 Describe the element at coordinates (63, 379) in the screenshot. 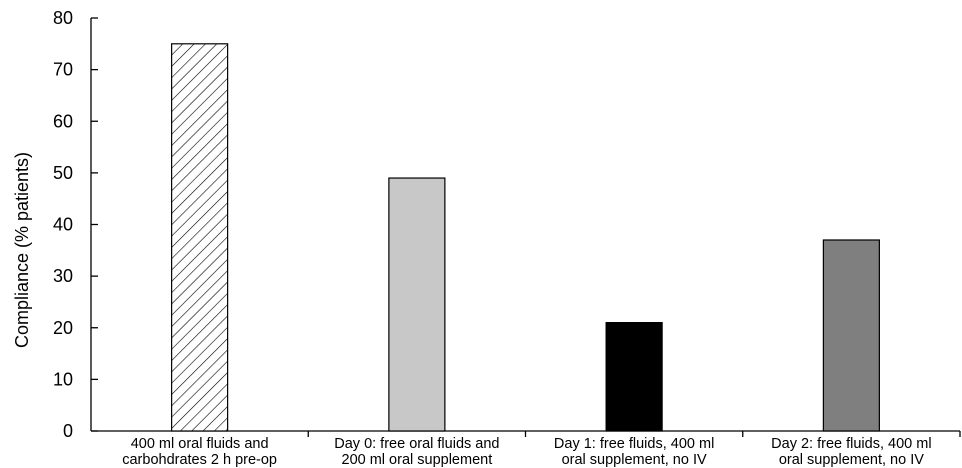

I see `y-tick-label: 10` at that location.